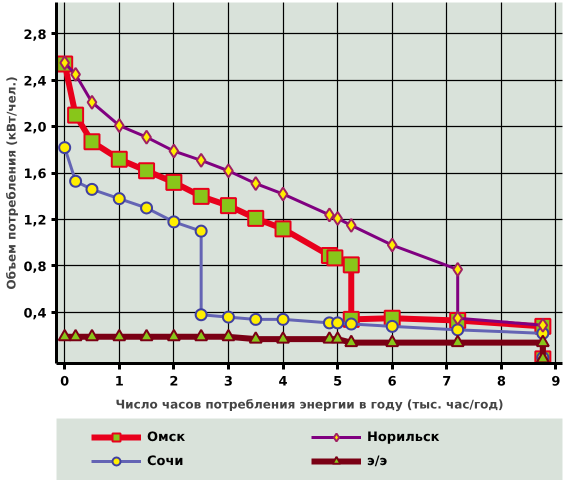 Image resolution: width=570 pixels, height=481 pixels. I want to click on x-tick-label: 9, so click(555, 382).